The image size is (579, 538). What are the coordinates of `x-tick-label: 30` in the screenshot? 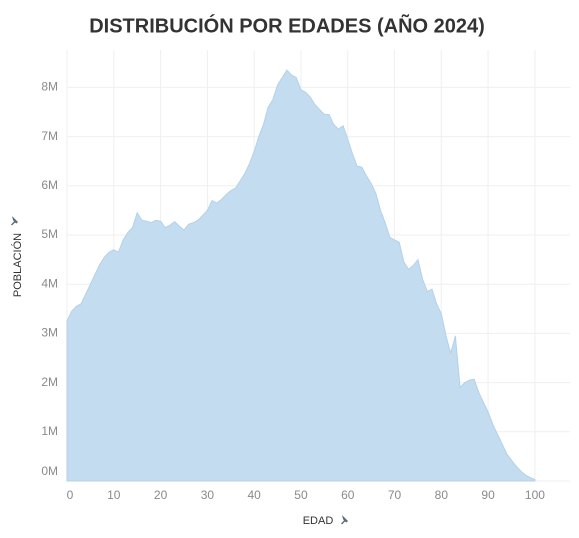 It's located at (208, 495).